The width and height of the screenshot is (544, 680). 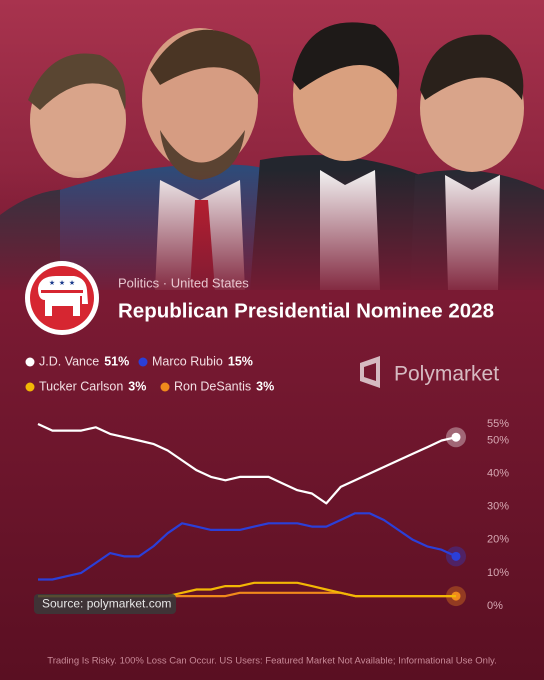 I want to click on legend-label: Tucker Carlson, so click(x=81, y=386).